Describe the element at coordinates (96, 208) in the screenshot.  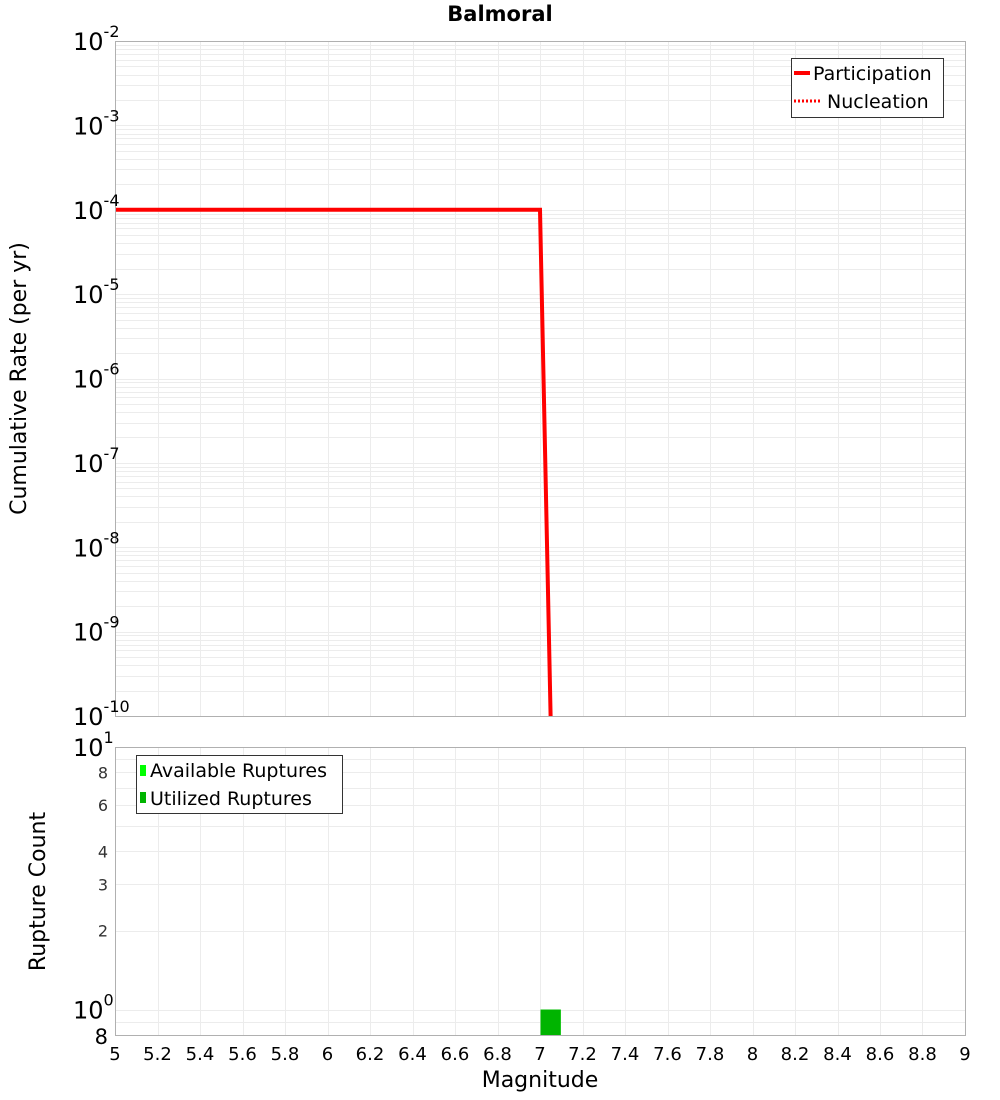
I see `y-tick-label: 10⁻⁴` at that location.